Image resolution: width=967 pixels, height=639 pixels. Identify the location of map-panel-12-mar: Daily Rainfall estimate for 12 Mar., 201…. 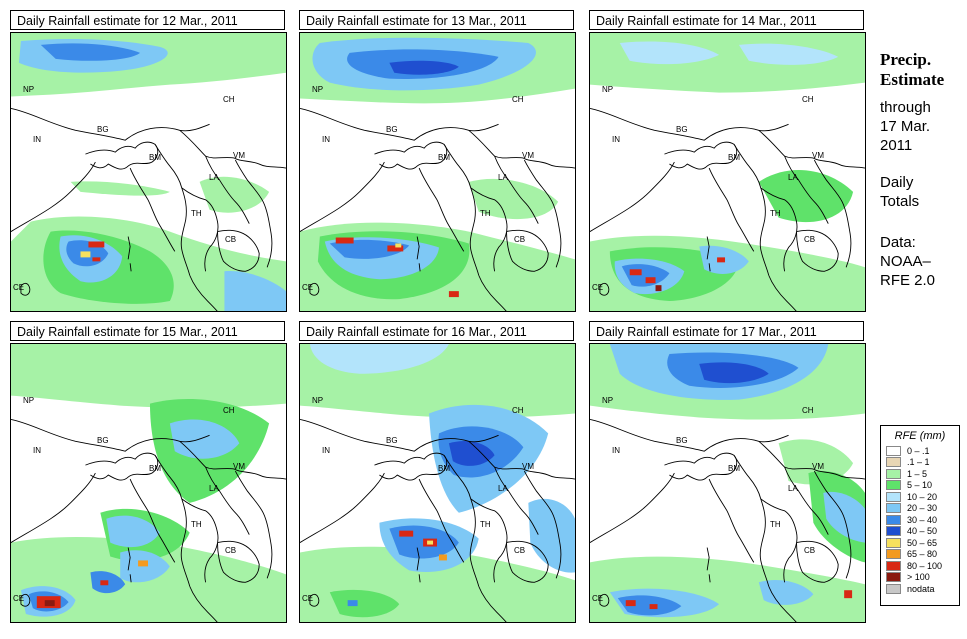
(148, 161).